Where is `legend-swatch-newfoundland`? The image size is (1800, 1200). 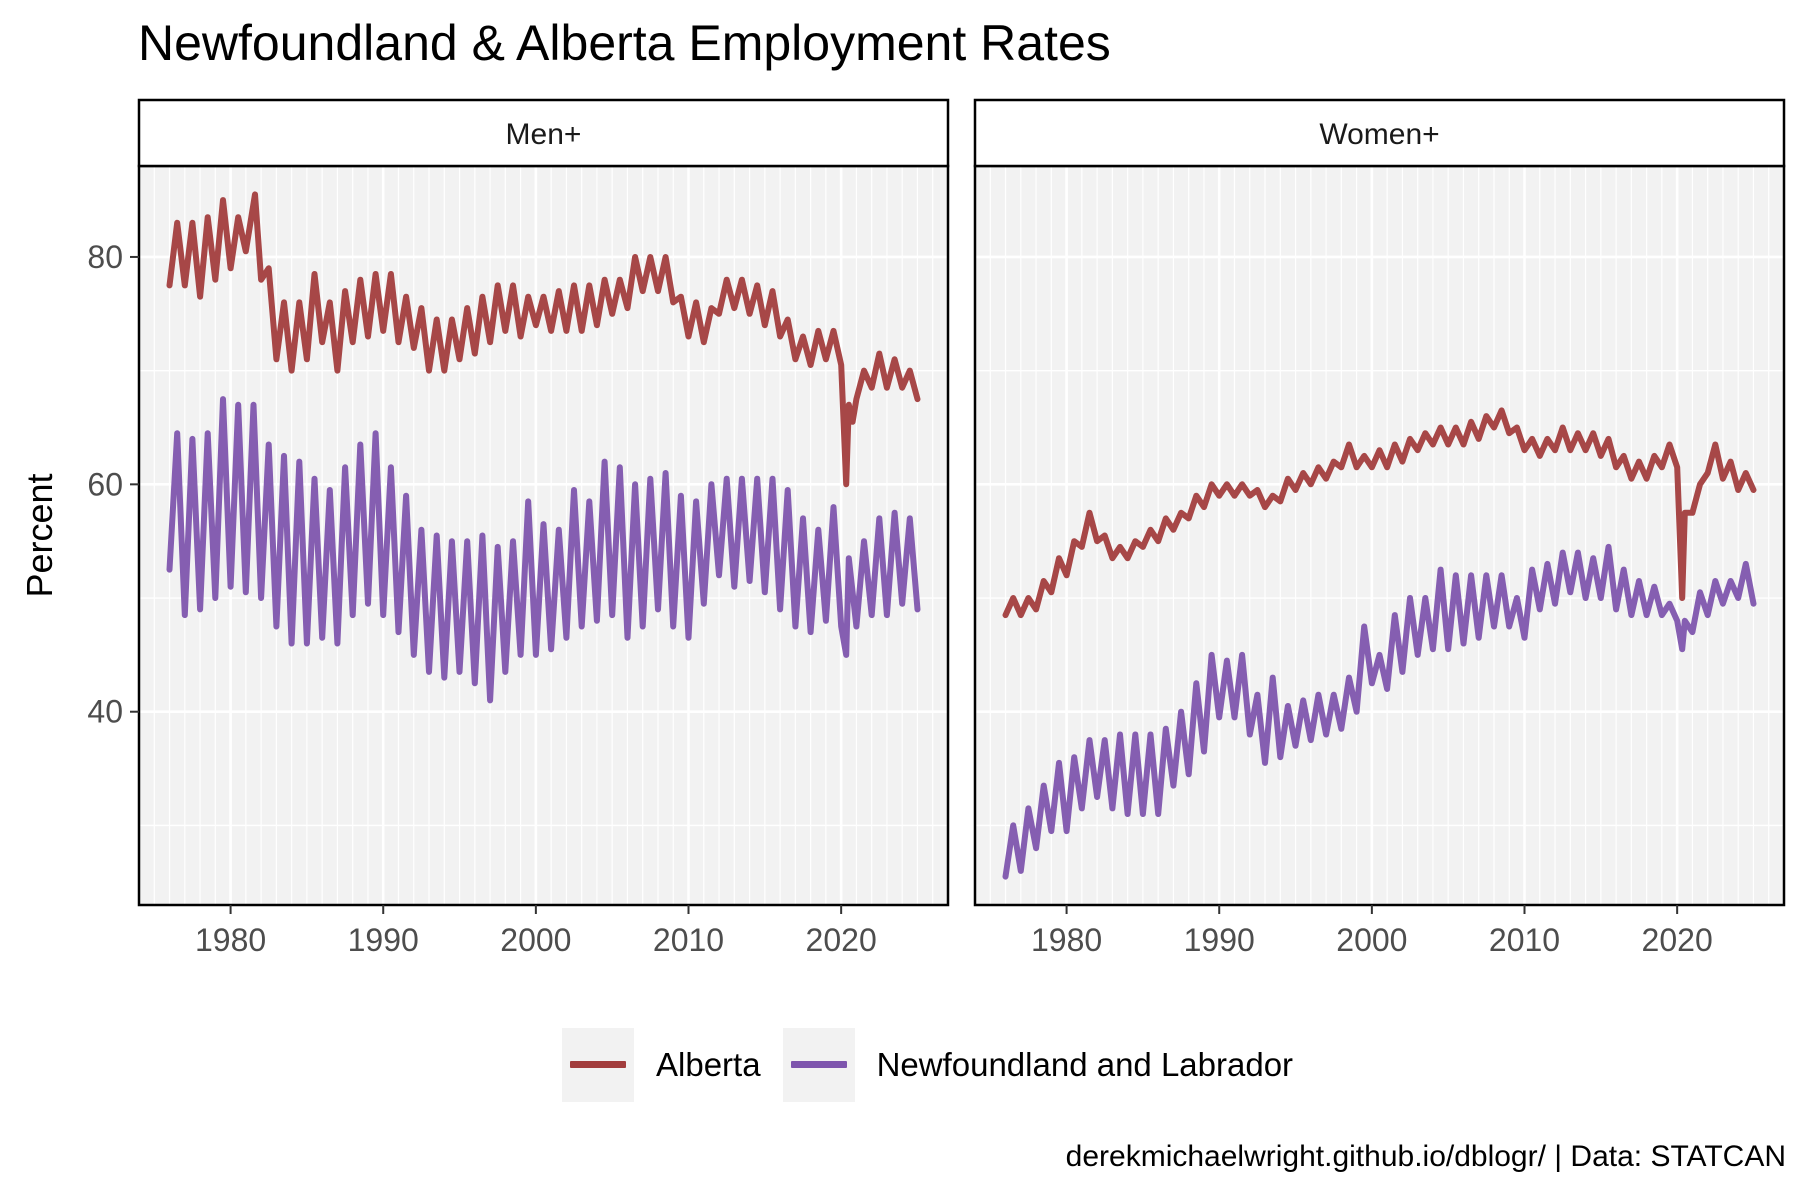 legend-swatch-newfoundland is located at coordinates (818, 1064).